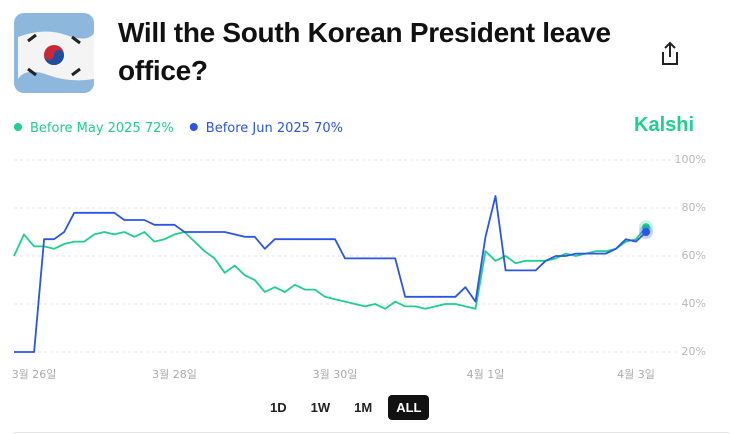 The width and height of the screenshot is (743, 434). Describe the element at coordinates (328, 128) in the screenshot. I see `legend-value: 70%` at that location.